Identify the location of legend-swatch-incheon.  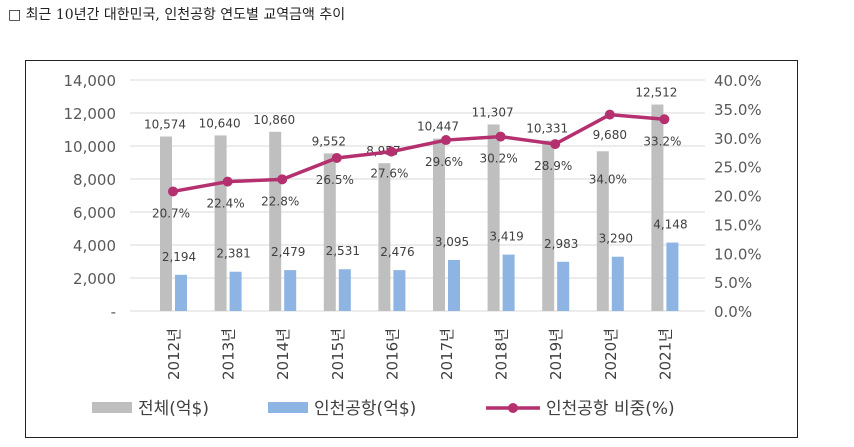
(288, 407).